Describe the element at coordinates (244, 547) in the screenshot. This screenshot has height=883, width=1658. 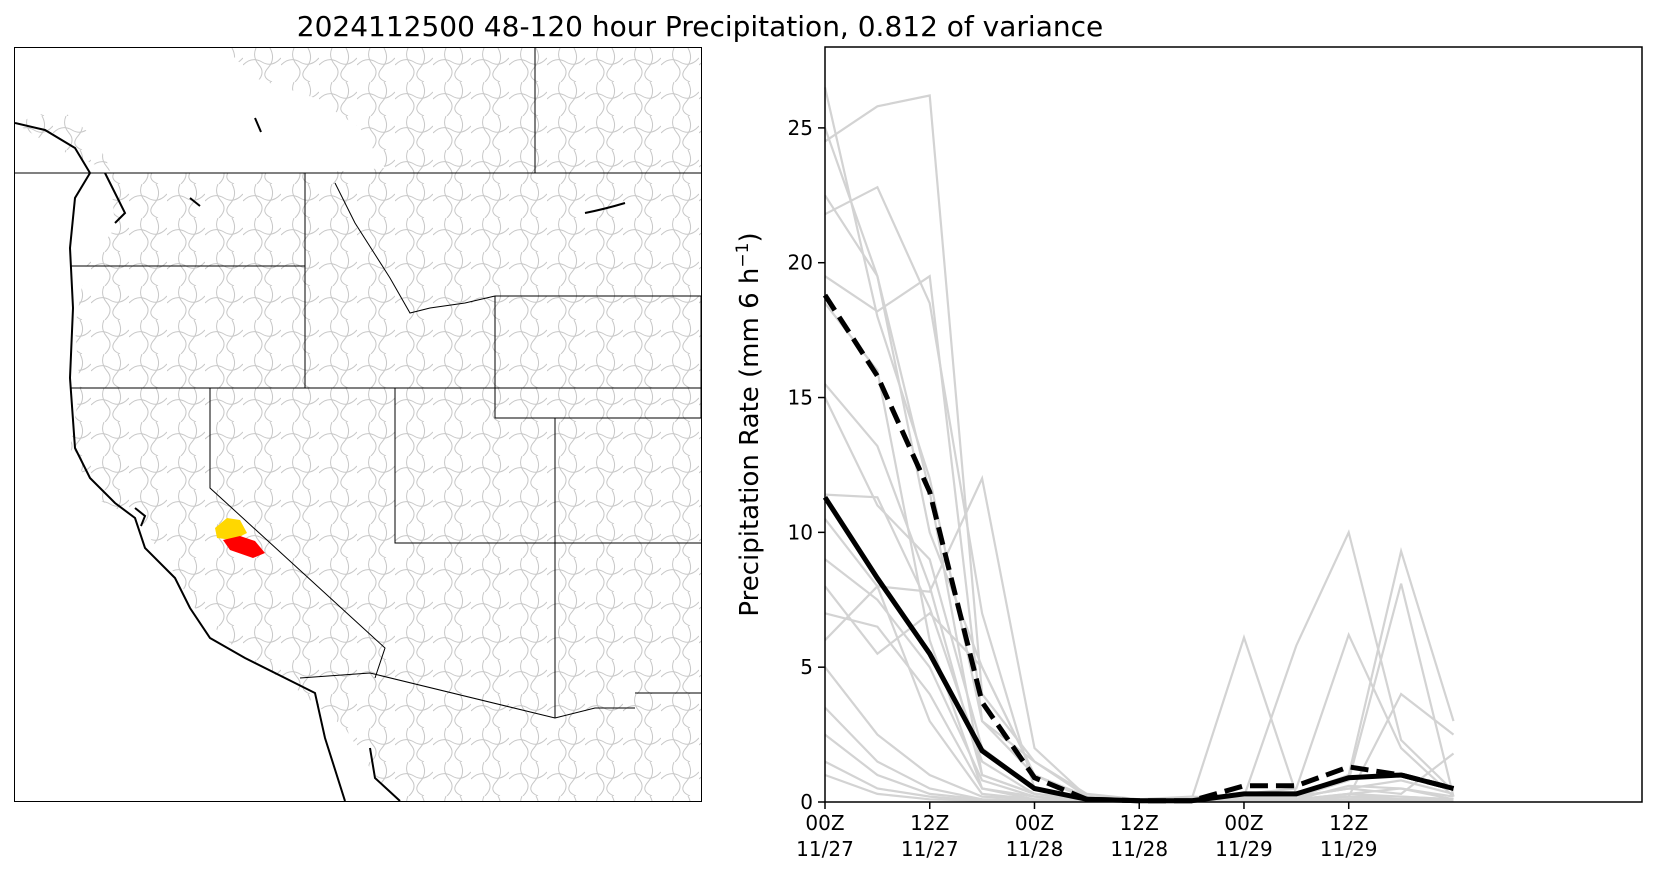
I see `basin-red` at that location.